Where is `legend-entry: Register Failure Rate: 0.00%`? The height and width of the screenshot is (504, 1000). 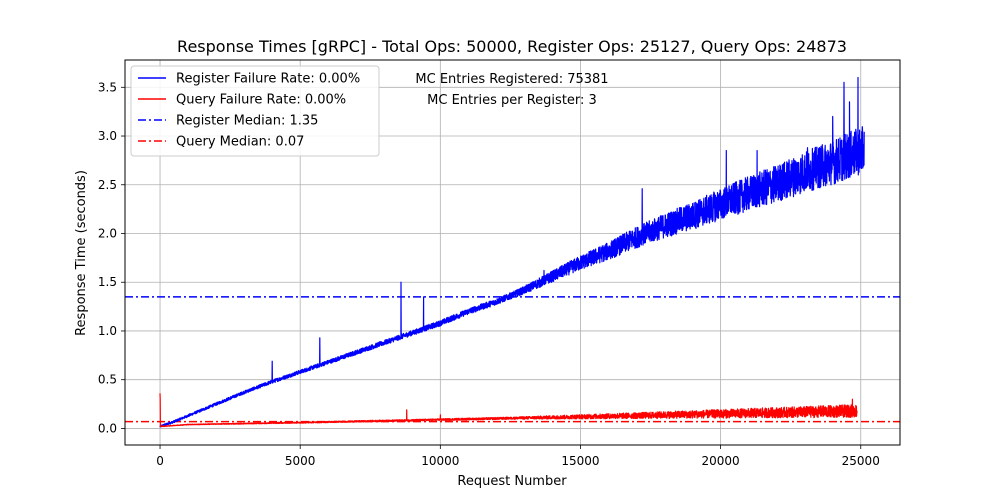 legend-entry: Register Failure Rate: 0.00% is located at coordinates (268, 79).